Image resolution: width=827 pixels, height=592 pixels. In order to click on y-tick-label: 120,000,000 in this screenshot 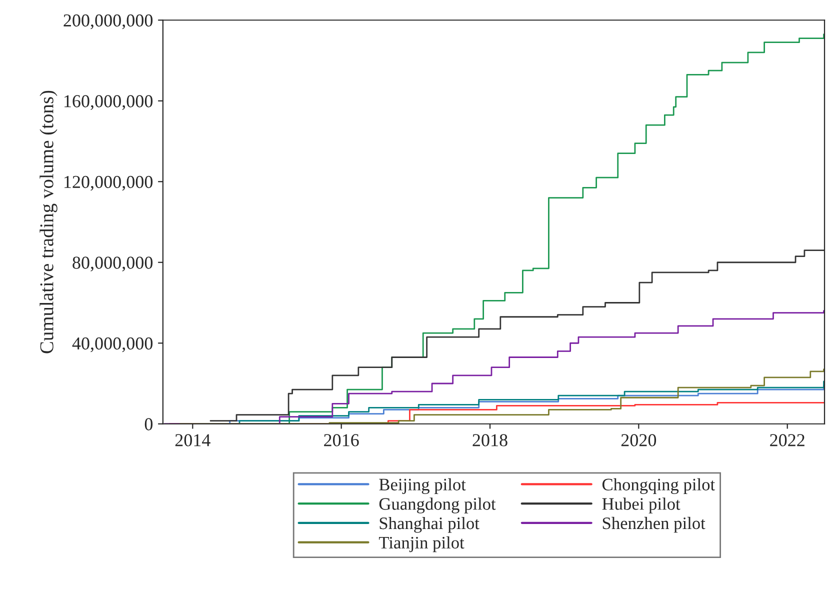, I will do `click(108, 183)`.